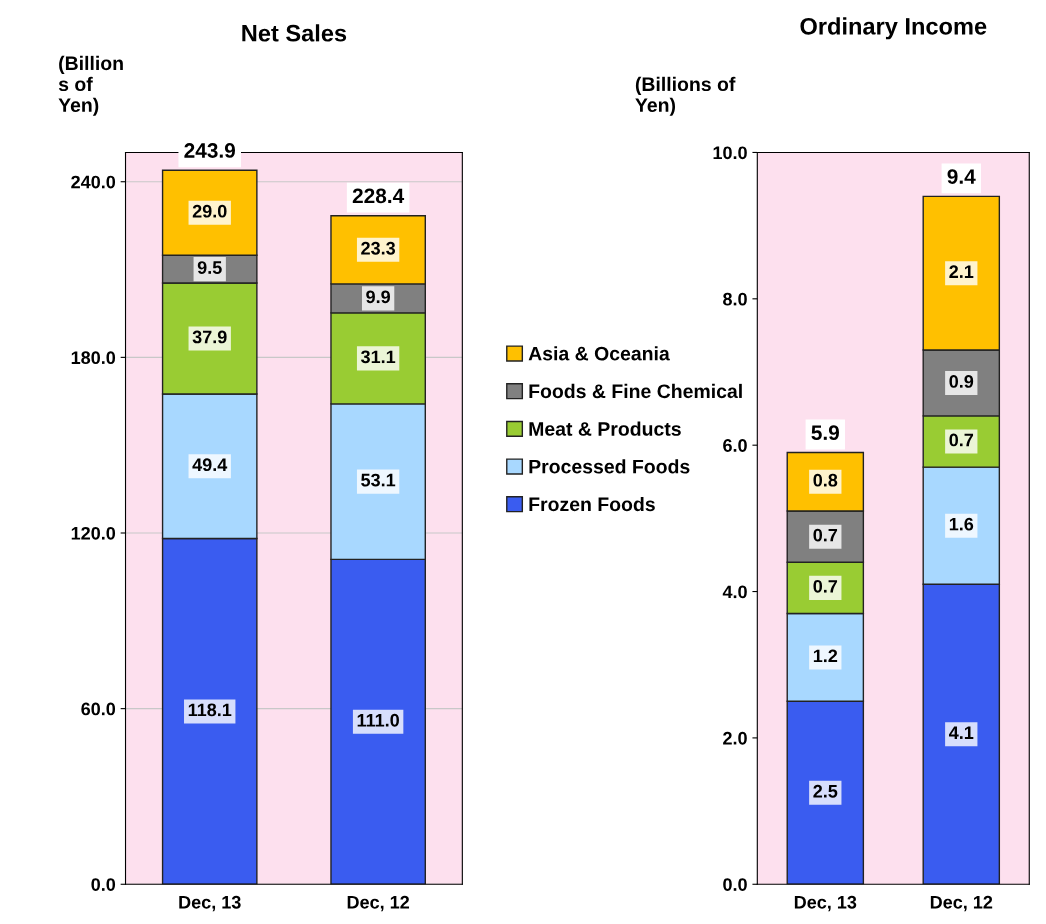  What do you see at coordinates (735, 445) in the screenshot?
I see `y-tick-label: 6.0` at bounding box center [735, 445].